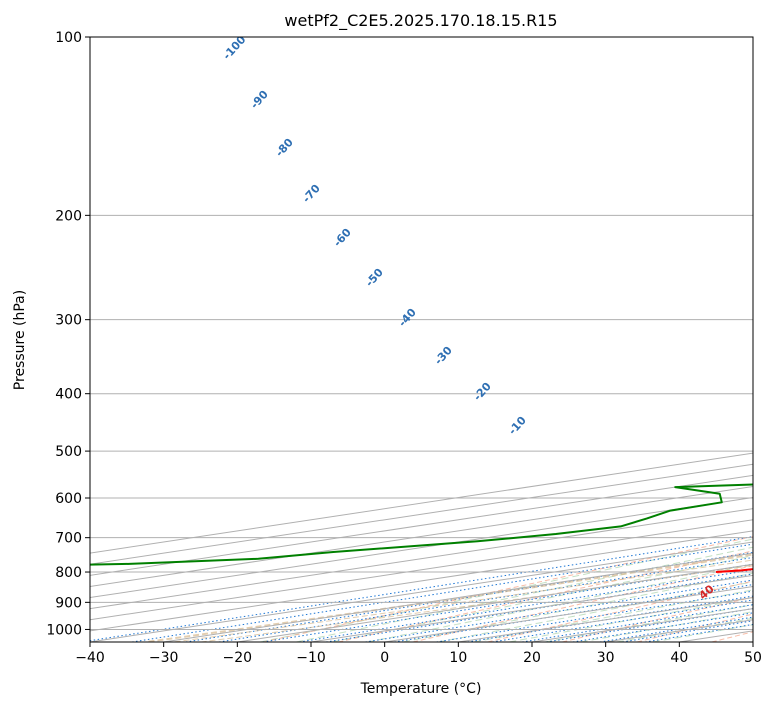 Image resolution: width=775 pixels, height=708 pixels. Describe the element at coordinates (68, 216) in the screenshot. I see `y-tick-label: 200` at that location.